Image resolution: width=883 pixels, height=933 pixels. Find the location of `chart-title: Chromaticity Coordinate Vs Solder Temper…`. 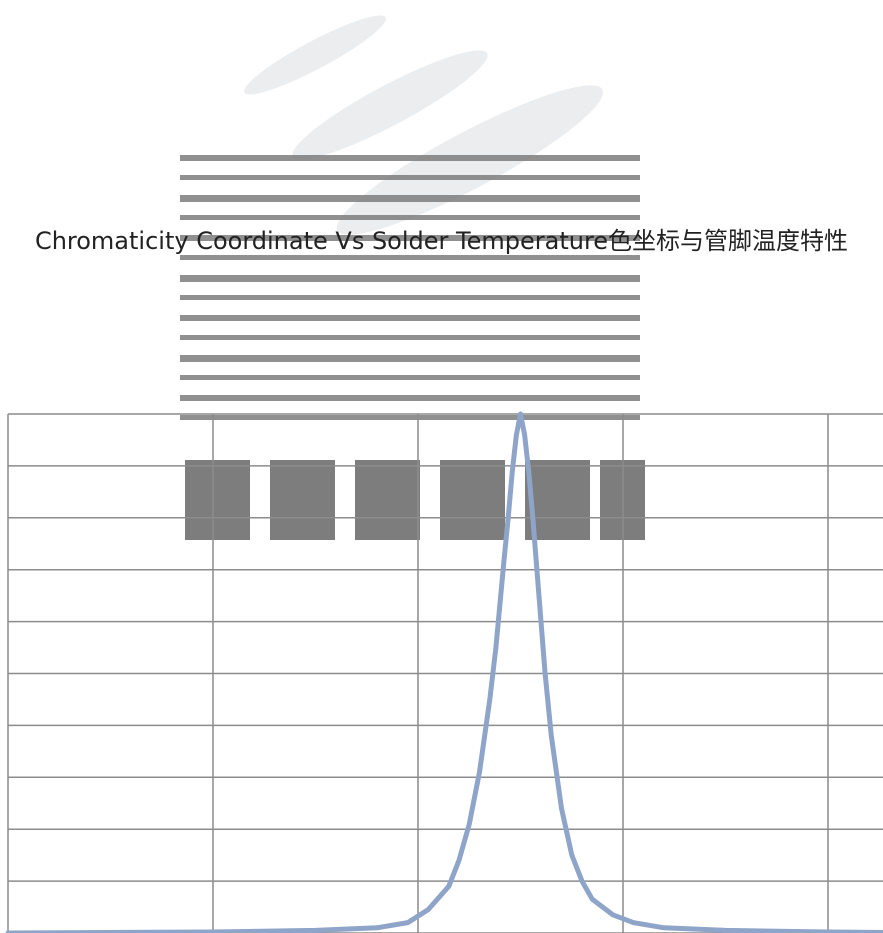

chart-title: Chromaticity Coordinate Vs Solder Temper… is located at coordinates (441, 241).